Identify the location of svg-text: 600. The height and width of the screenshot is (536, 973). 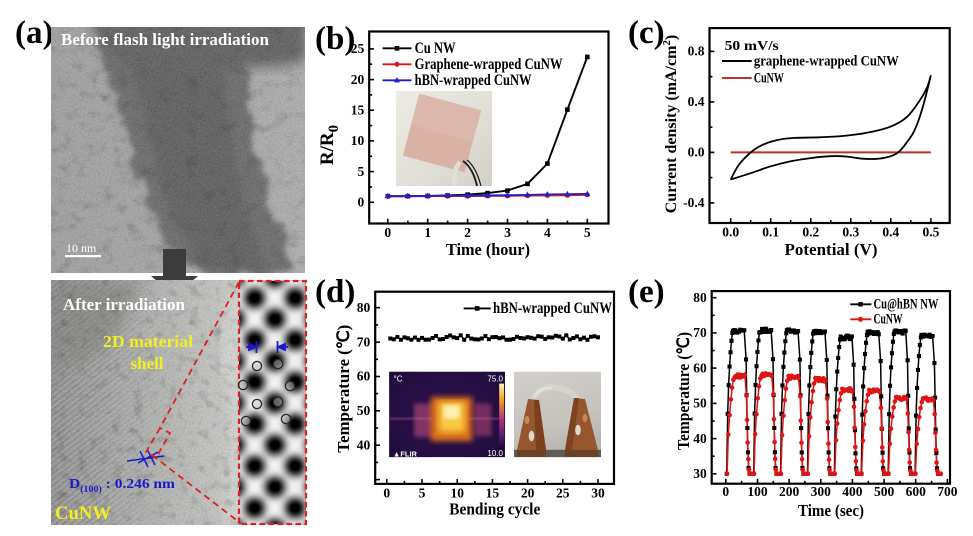
(916, 491).